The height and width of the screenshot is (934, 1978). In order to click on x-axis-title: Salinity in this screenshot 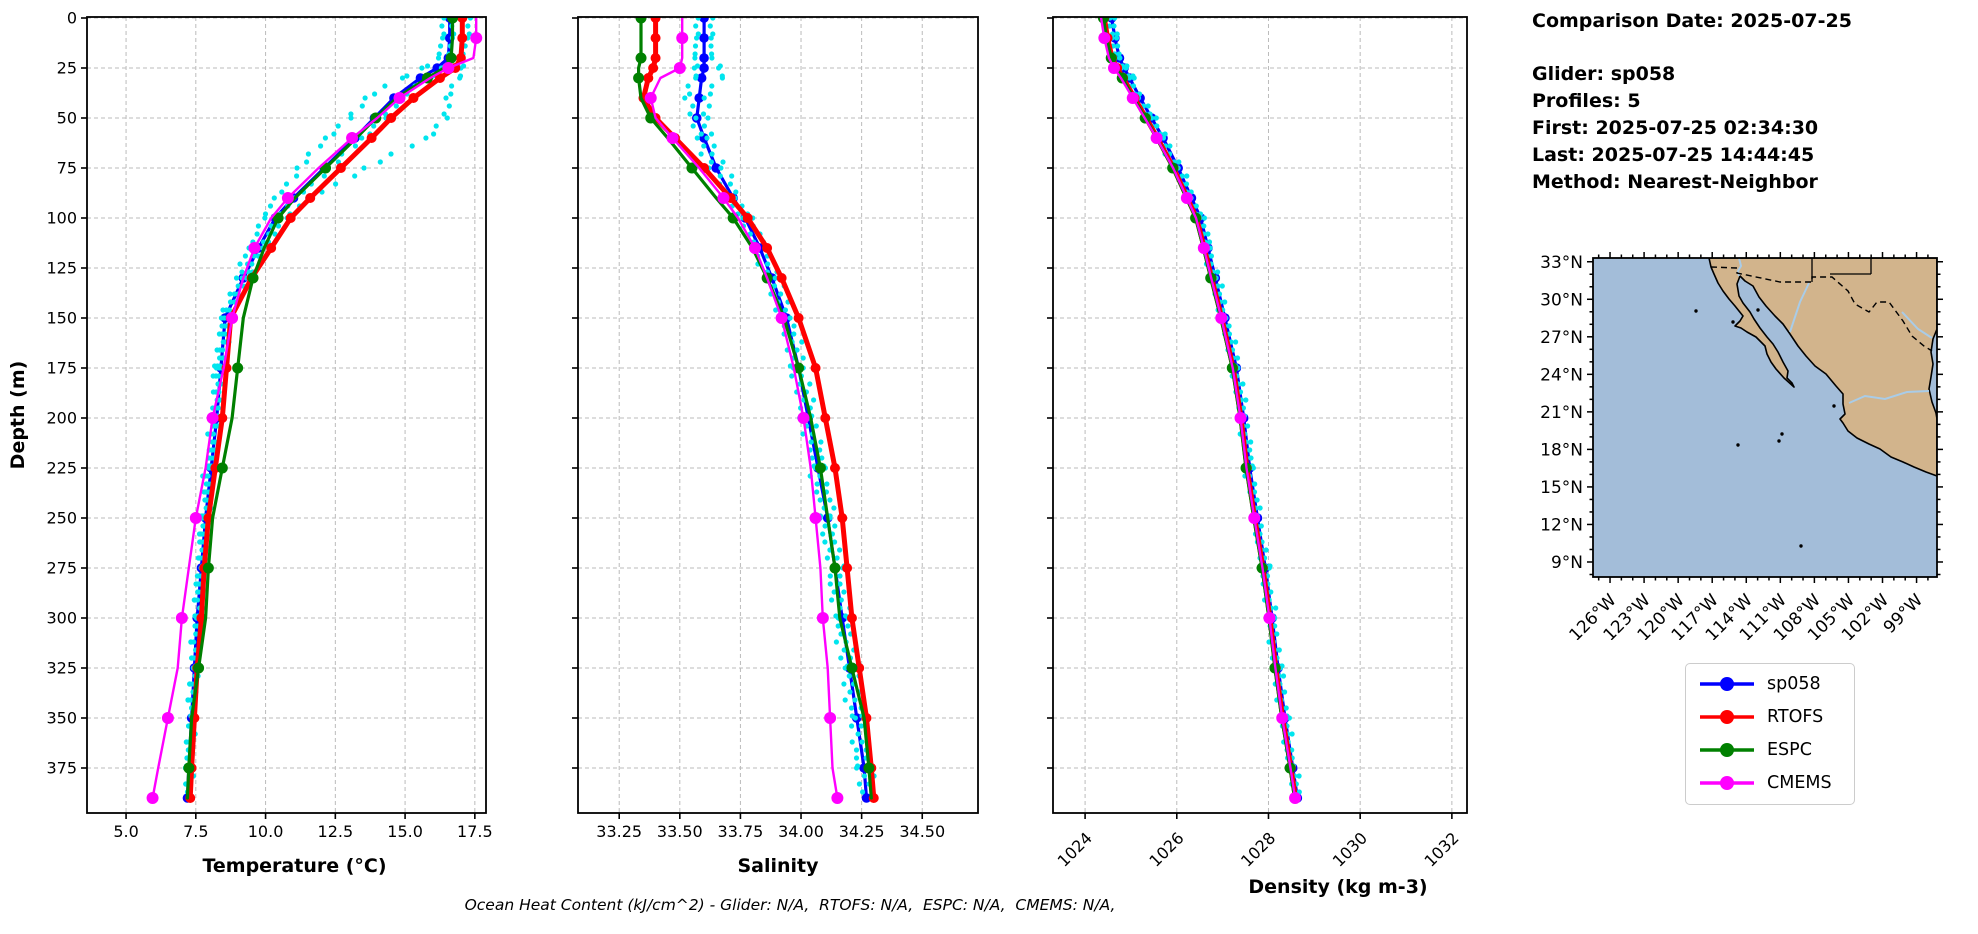, I will do `click(778, 866)`.